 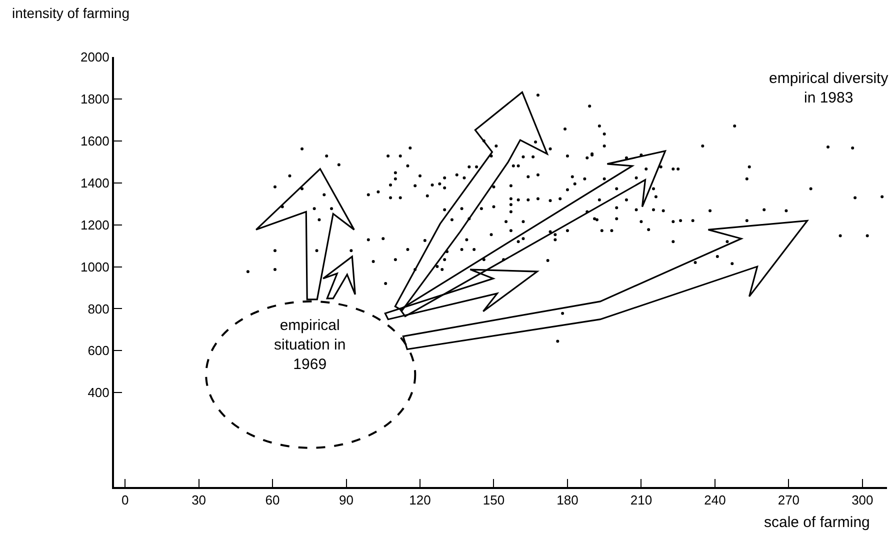 I want to click on x-tick-label: 120, so click(x=420, y=500).